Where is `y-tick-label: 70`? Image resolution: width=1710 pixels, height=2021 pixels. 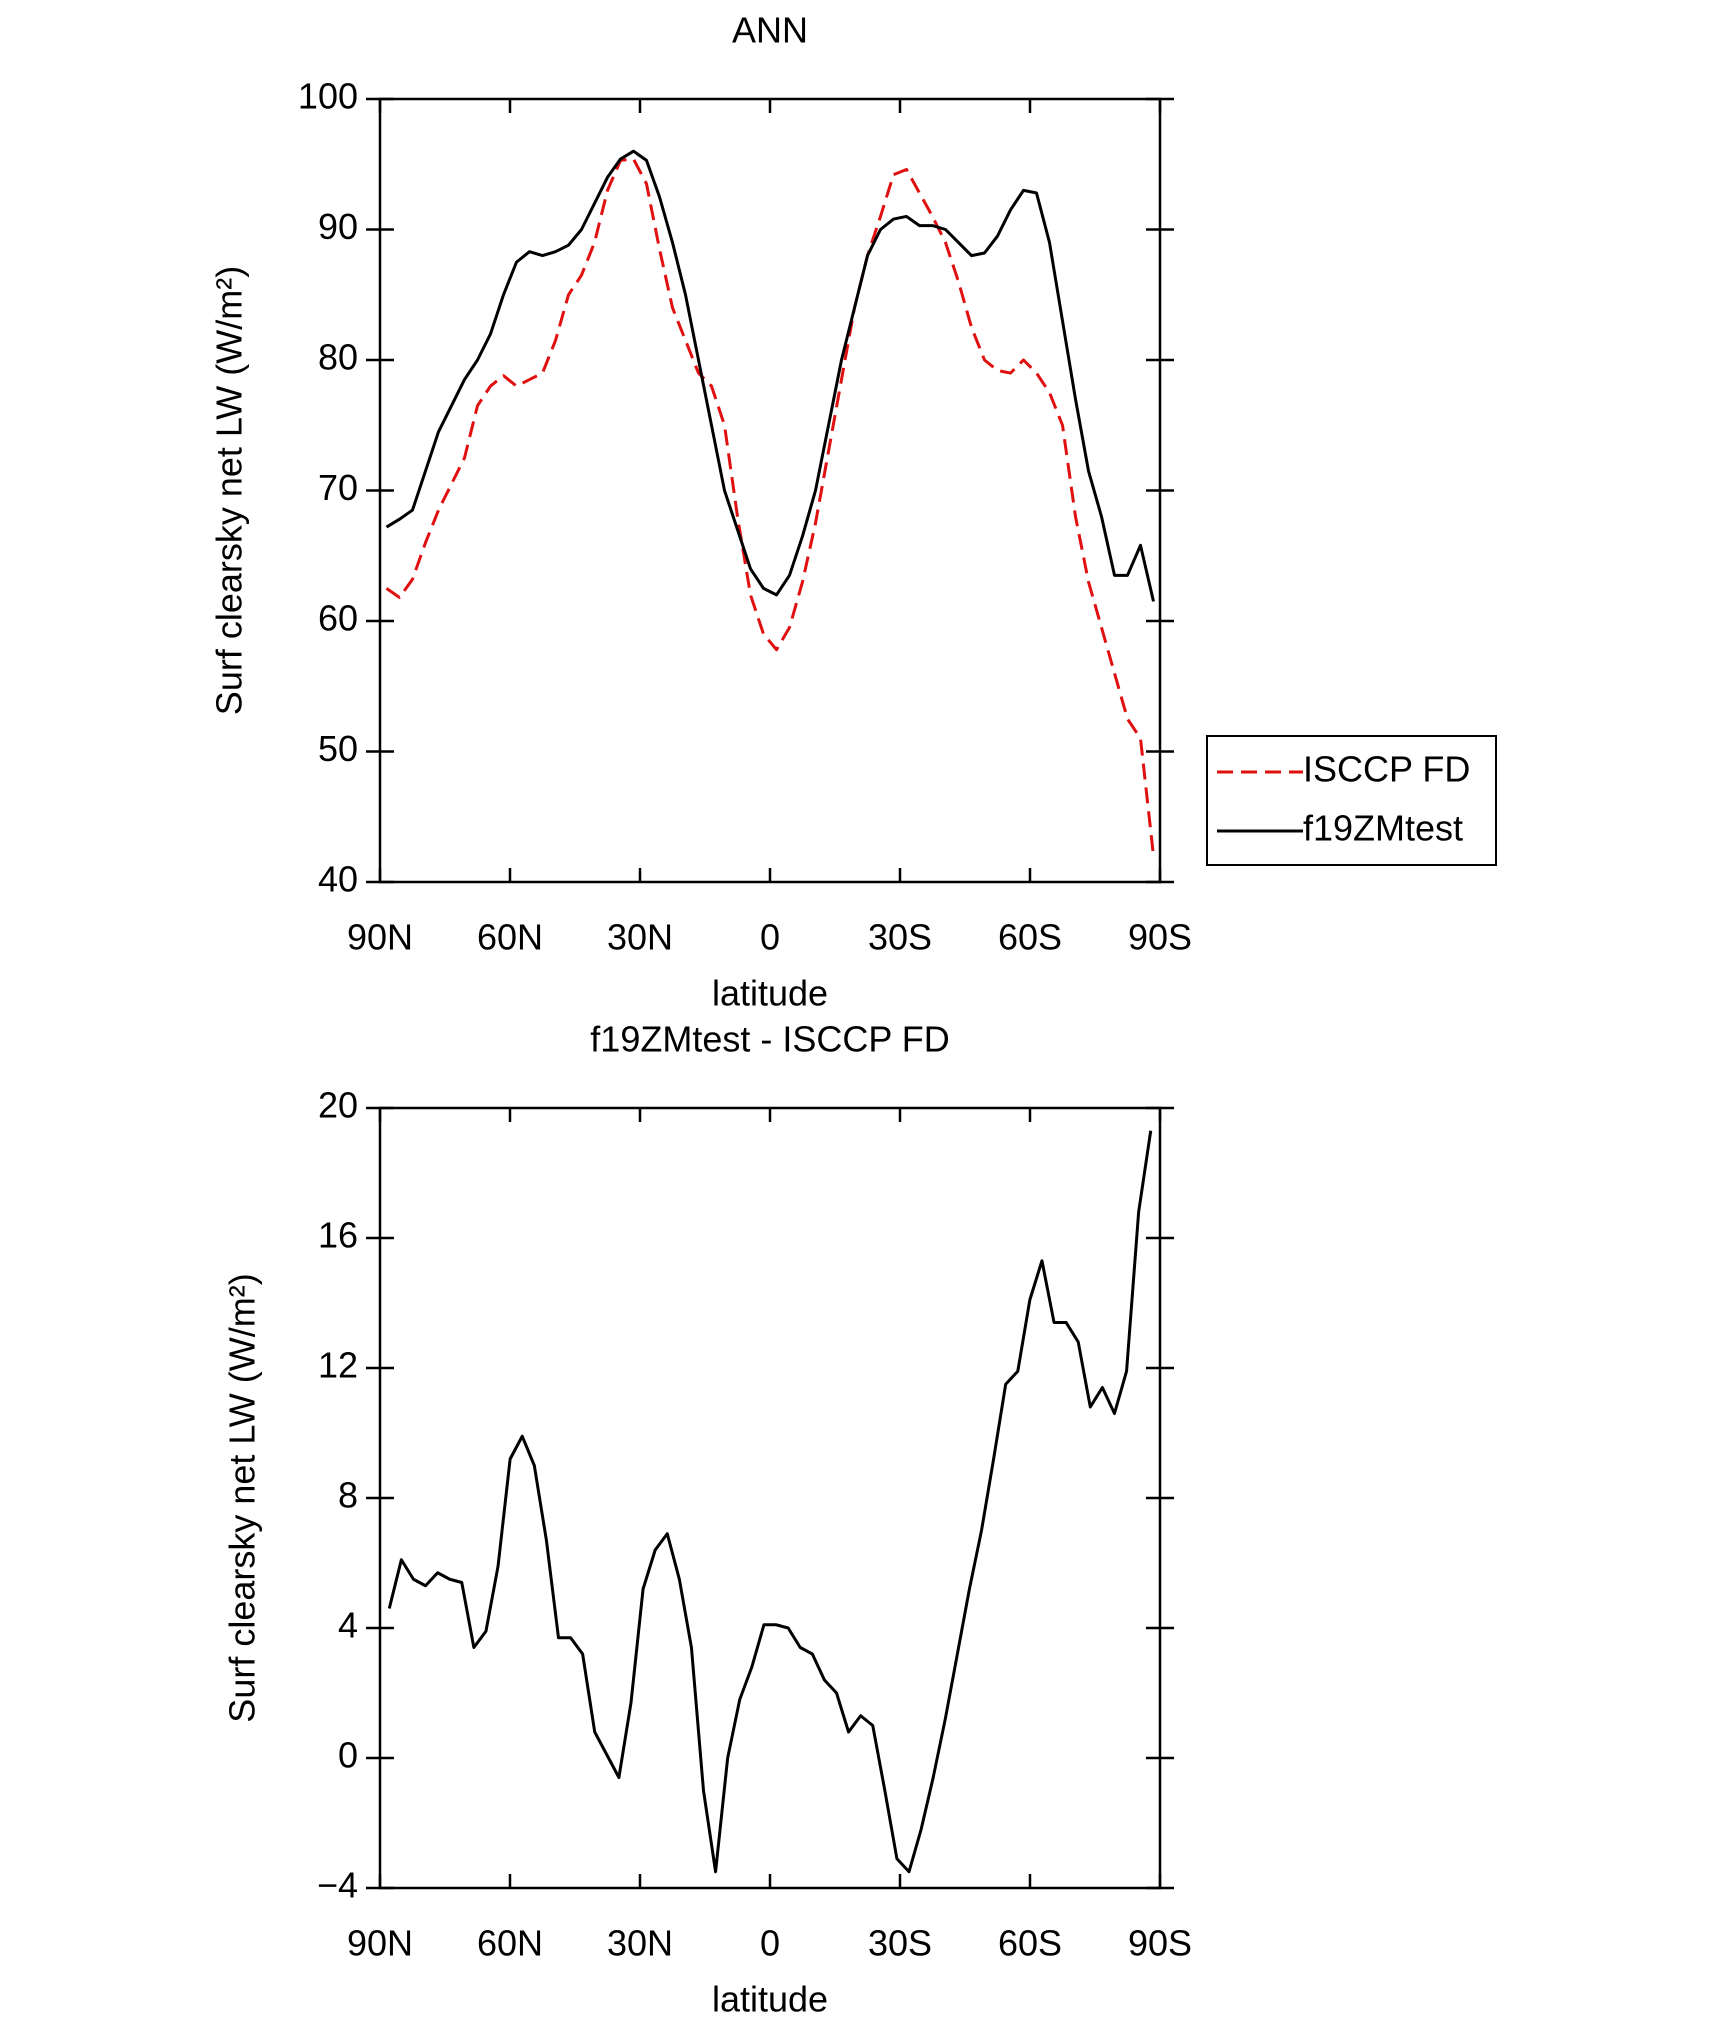
y-tick-label: 70 is located at coordinates (338, 487).